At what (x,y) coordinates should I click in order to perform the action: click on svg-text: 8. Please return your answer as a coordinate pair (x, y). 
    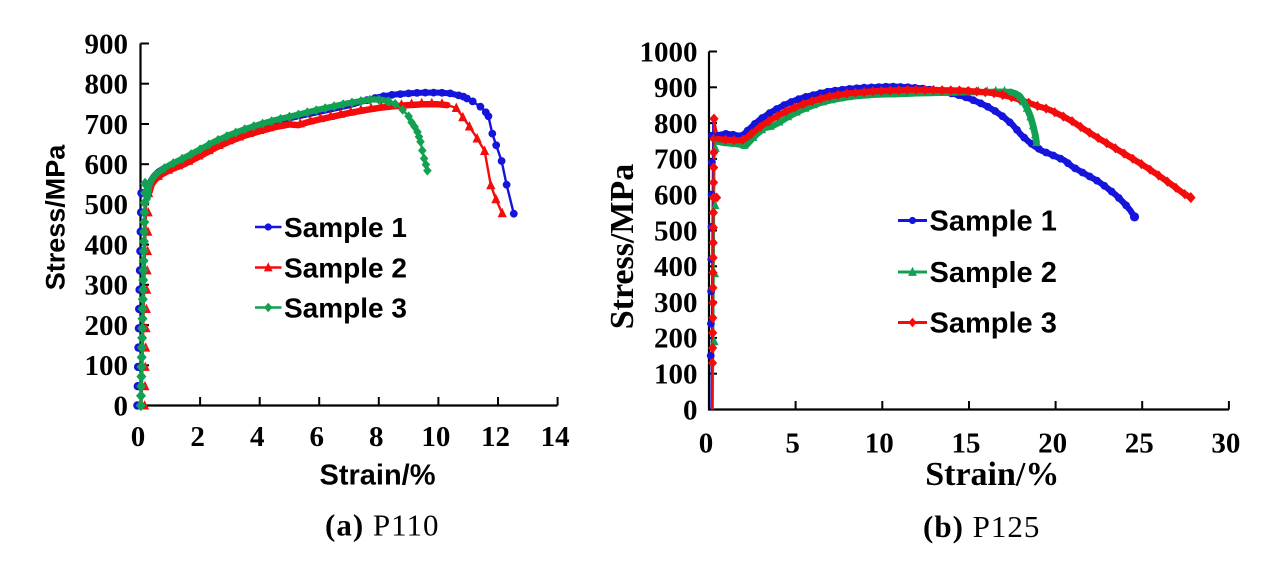
    Looking at the image, I should click on (376, 437).